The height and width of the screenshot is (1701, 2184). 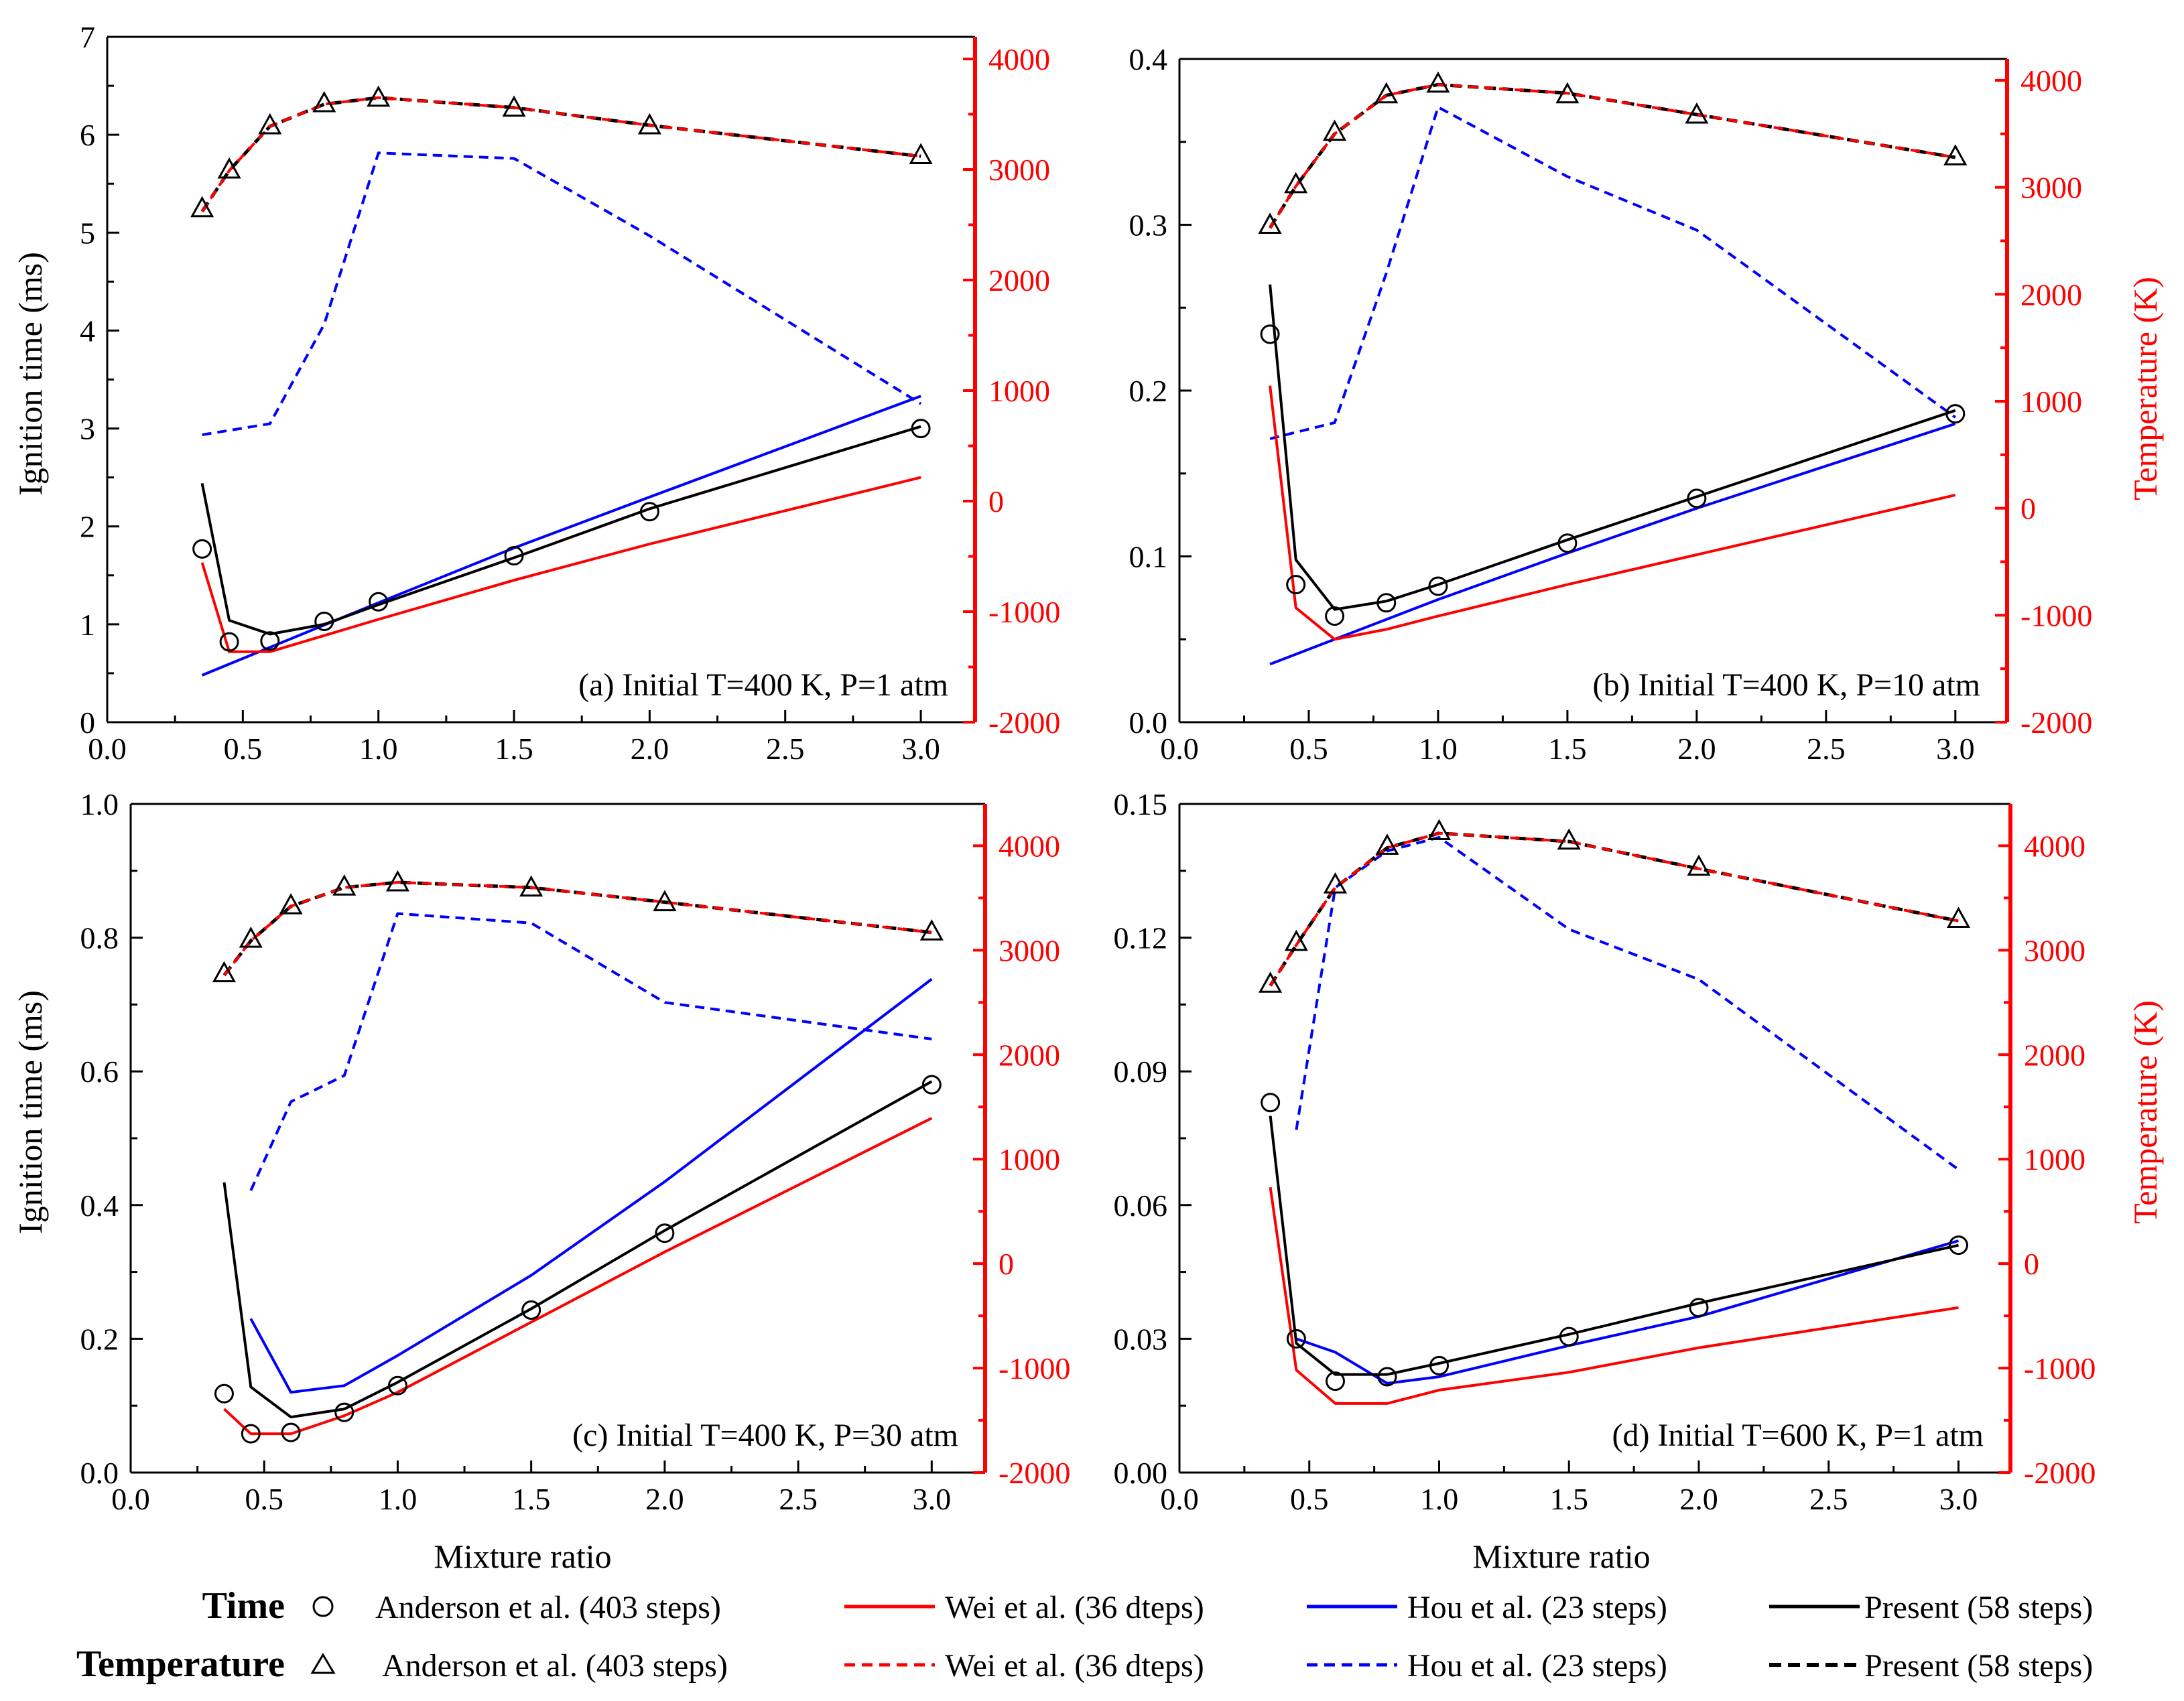 I want to click on legend-wei-time-label: Wei et al. (36 dteps), so click(x=1074, y=1607).